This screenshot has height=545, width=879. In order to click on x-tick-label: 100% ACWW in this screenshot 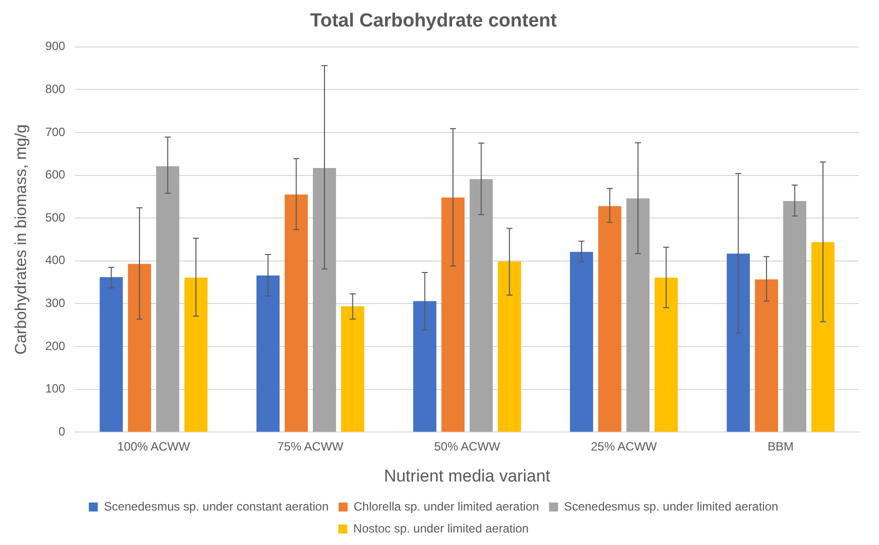, I will do `click(154, 447)`.